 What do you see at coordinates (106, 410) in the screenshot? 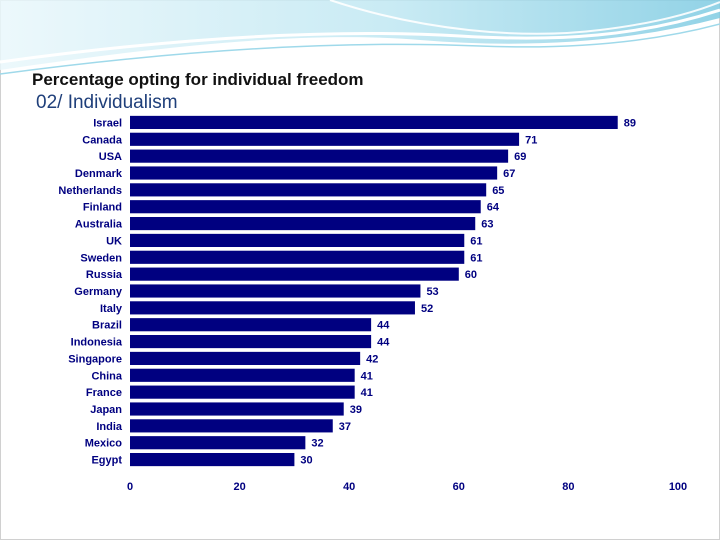
I see `category-label-japan: Japan` at bounding box center [106, 410].